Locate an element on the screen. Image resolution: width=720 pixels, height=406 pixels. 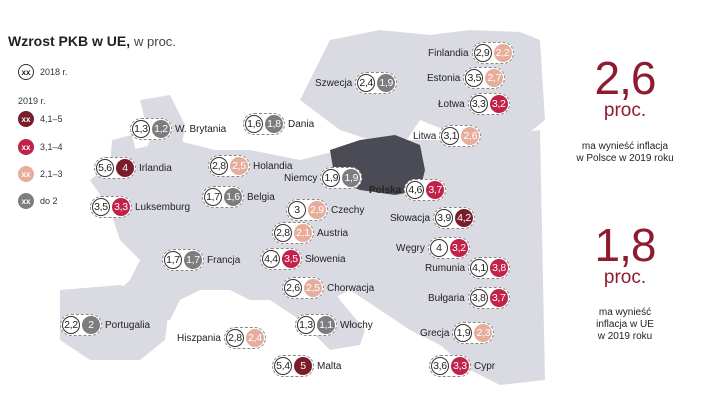
gdp-pair: 1,9 1,9 is located at coordinates (341, 178).